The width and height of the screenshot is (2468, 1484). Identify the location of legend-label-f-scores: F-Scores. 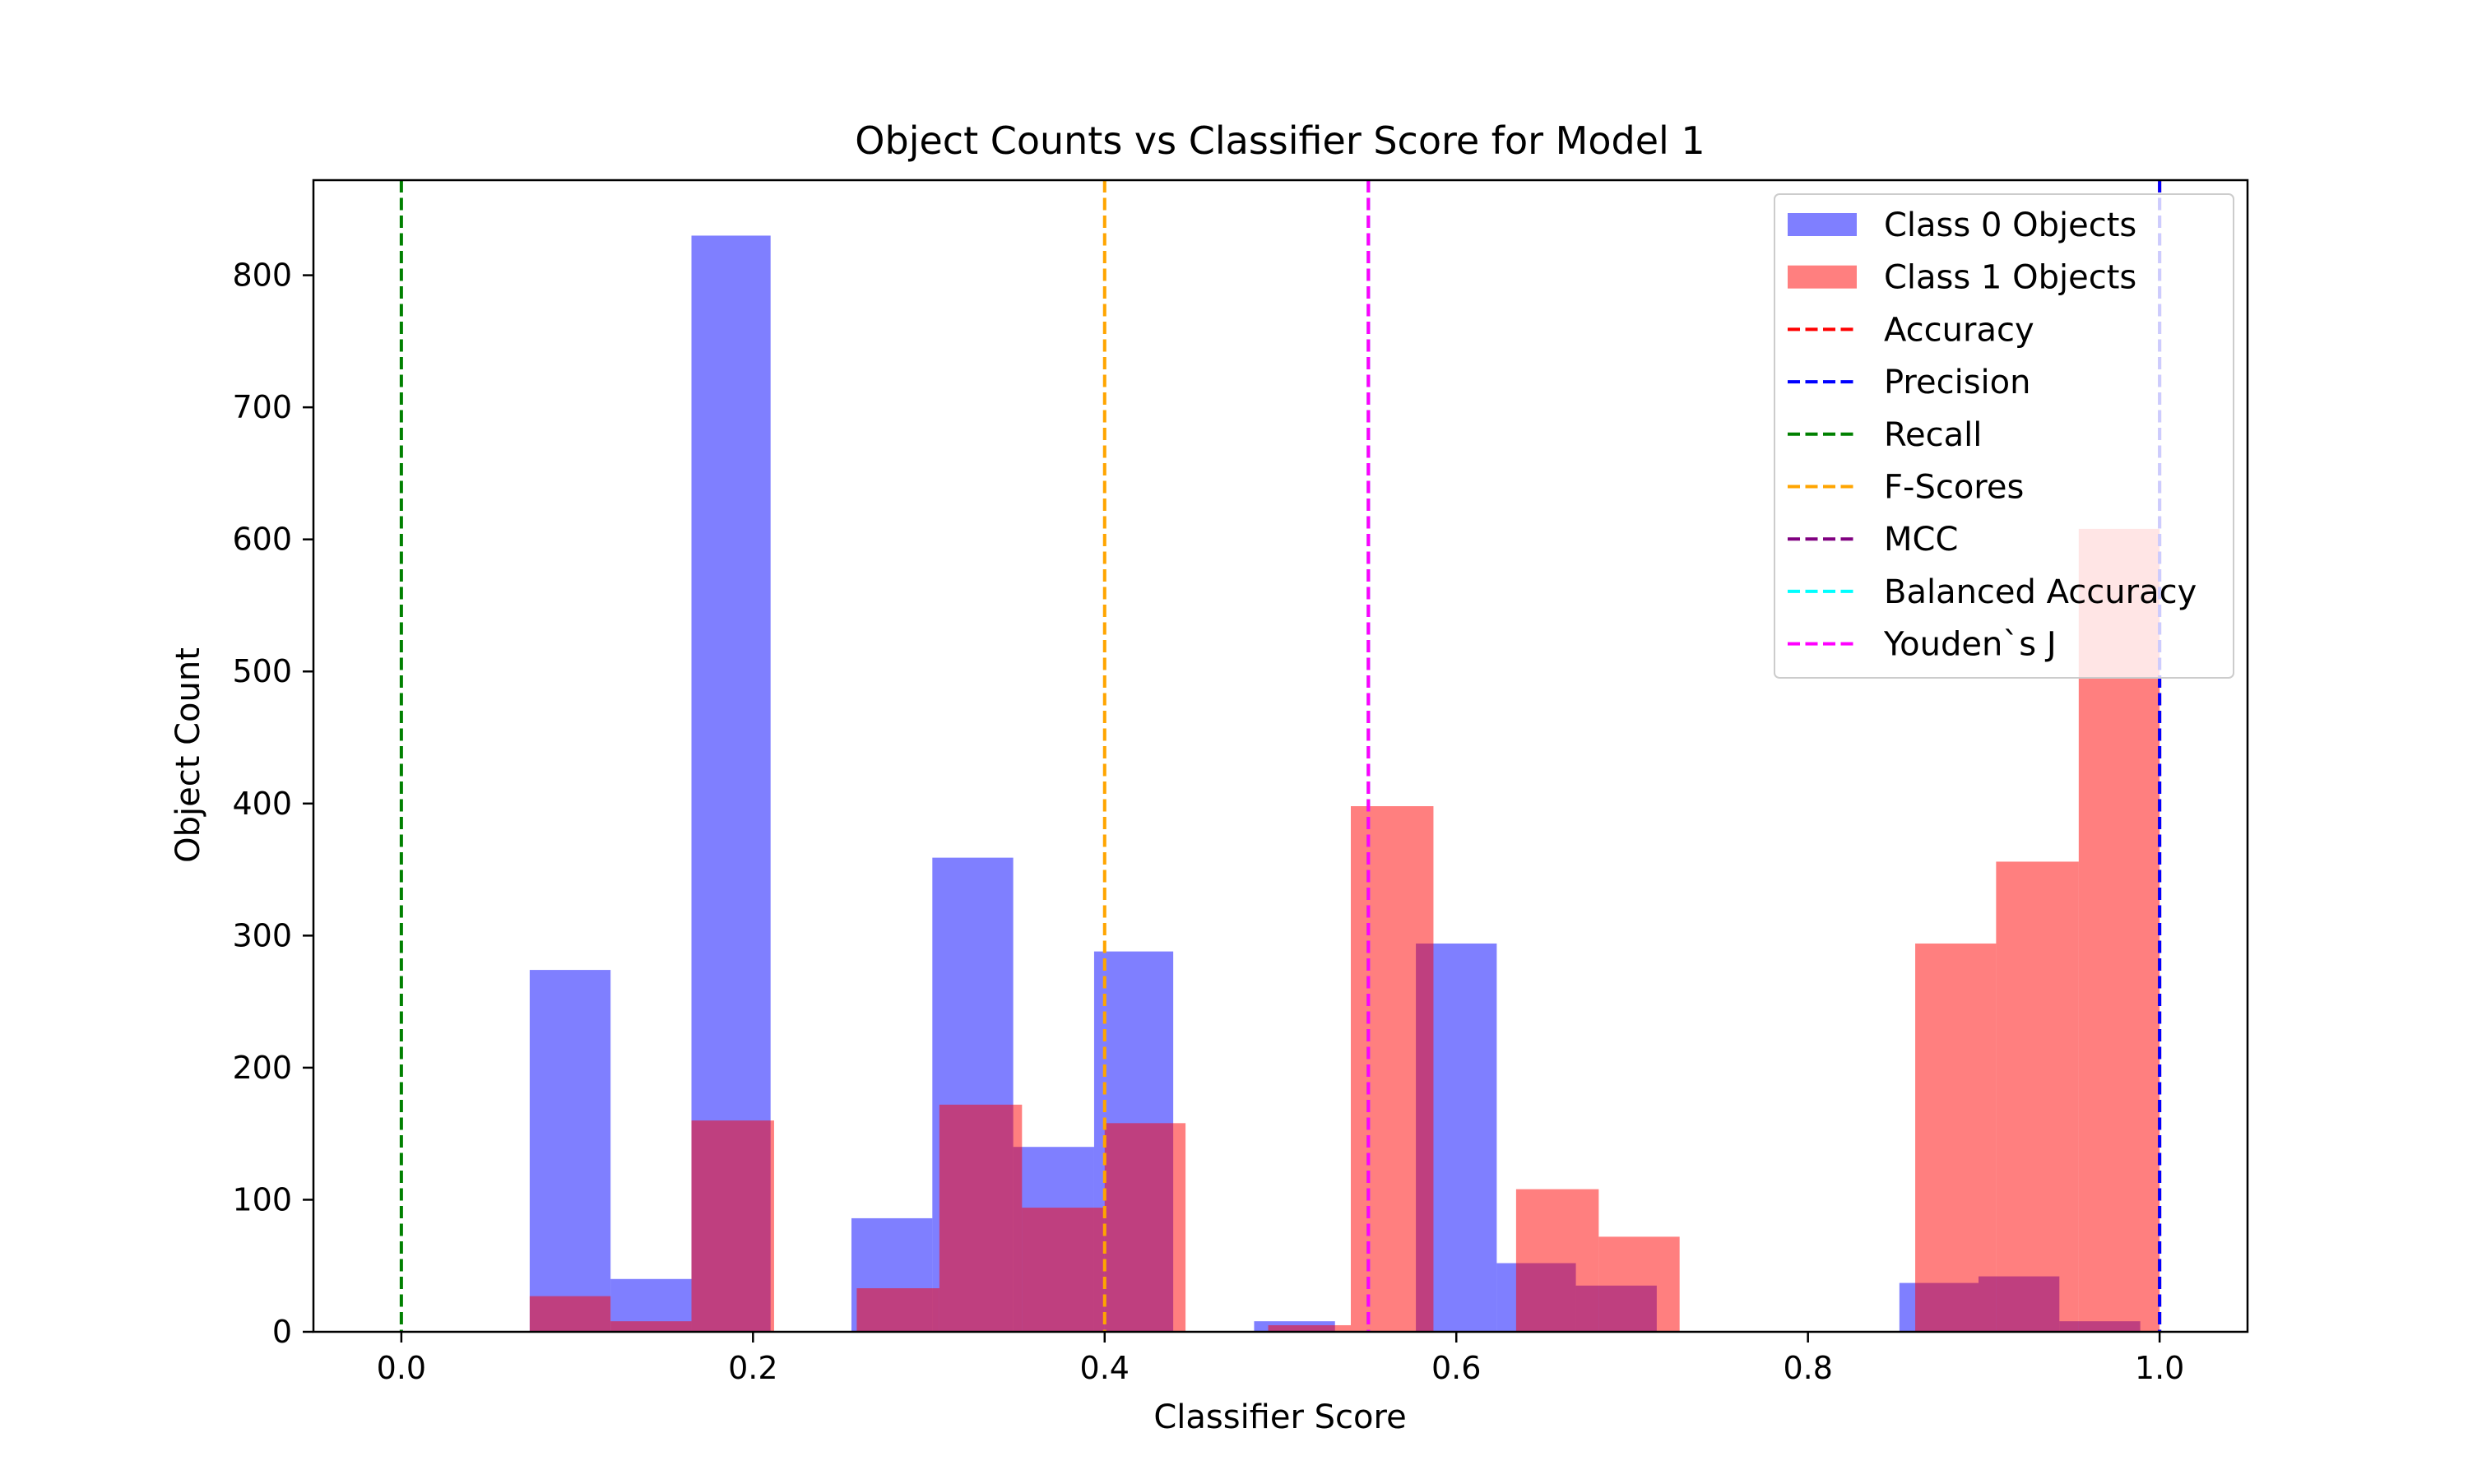
(1954, 488).